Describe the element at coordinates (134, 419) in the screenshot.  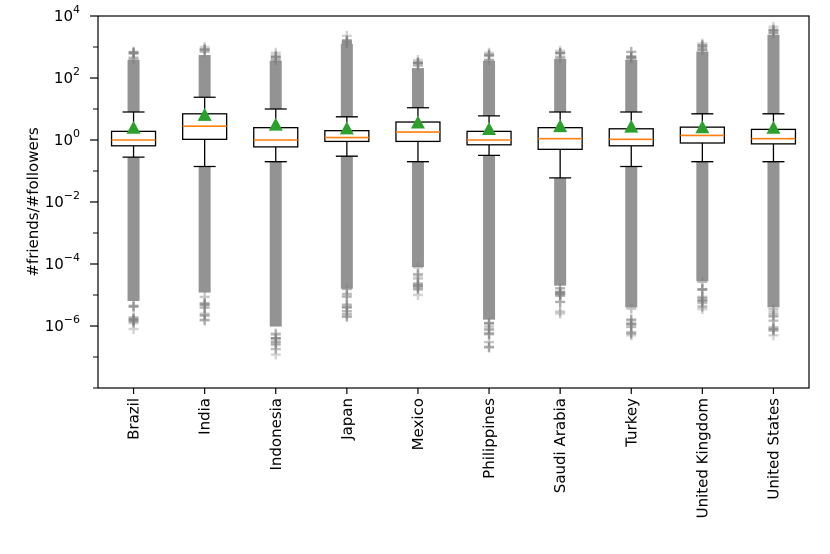
I see `x-tick-label: Brazil` at that location.